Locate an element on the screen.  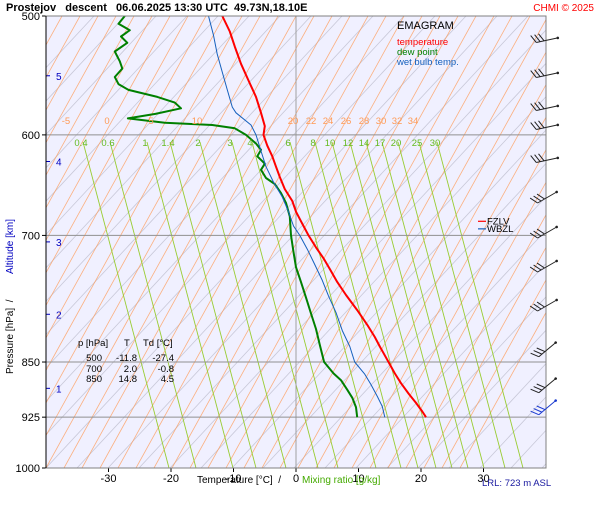
mixing-ratio-label: 20 is located at coordinates (396, 143).